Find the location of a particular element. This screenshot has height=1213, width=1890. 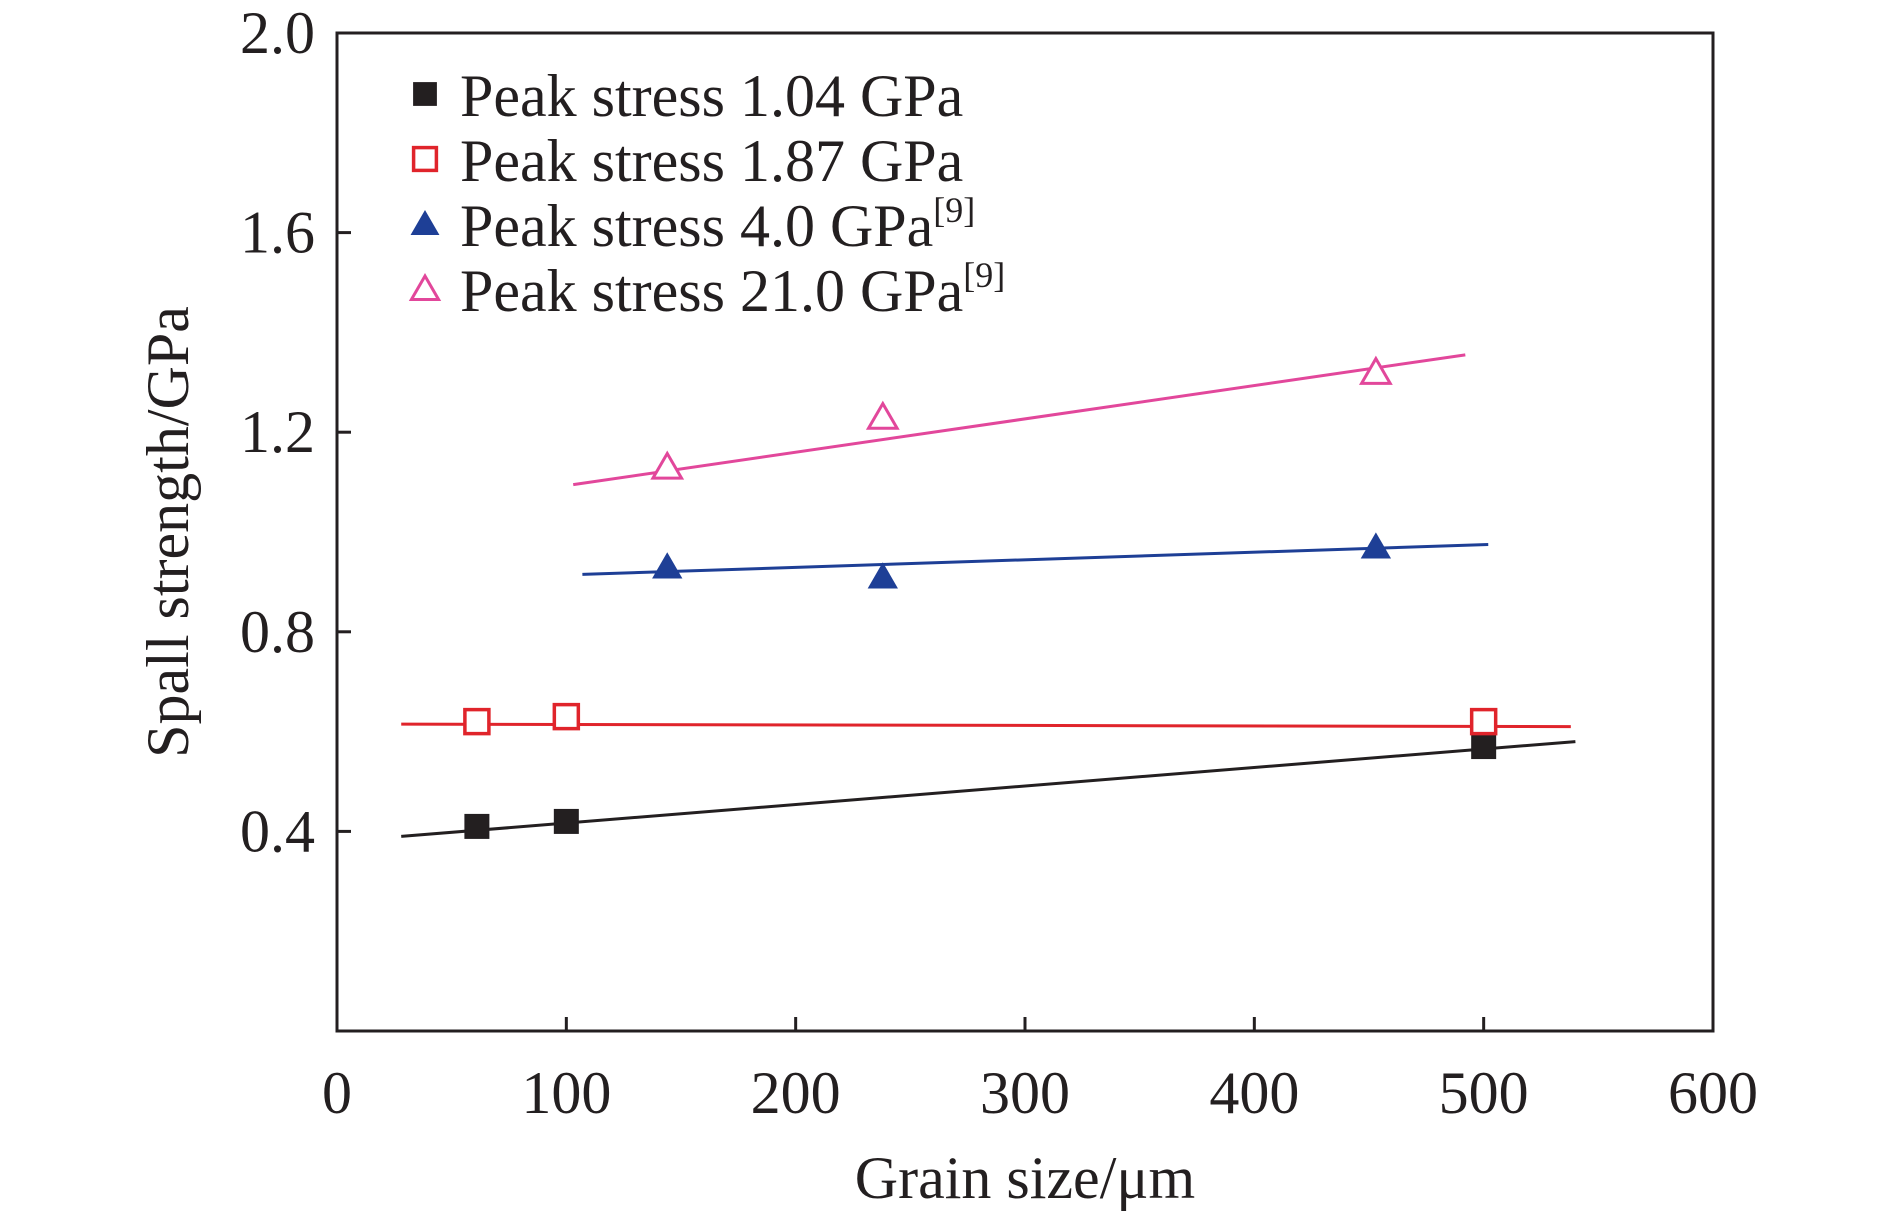

y-tick-label: 0.4 is located at coordinates (277, 831).